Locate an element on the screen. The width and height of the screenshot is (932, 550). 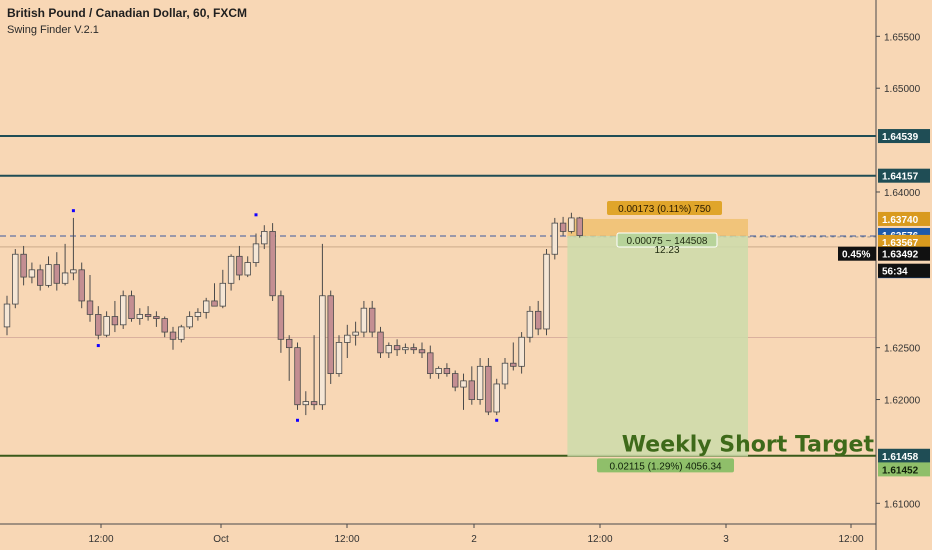
target-label: 0.02115 (1.29%) 4056.34 is located at coordinates (665, 465).